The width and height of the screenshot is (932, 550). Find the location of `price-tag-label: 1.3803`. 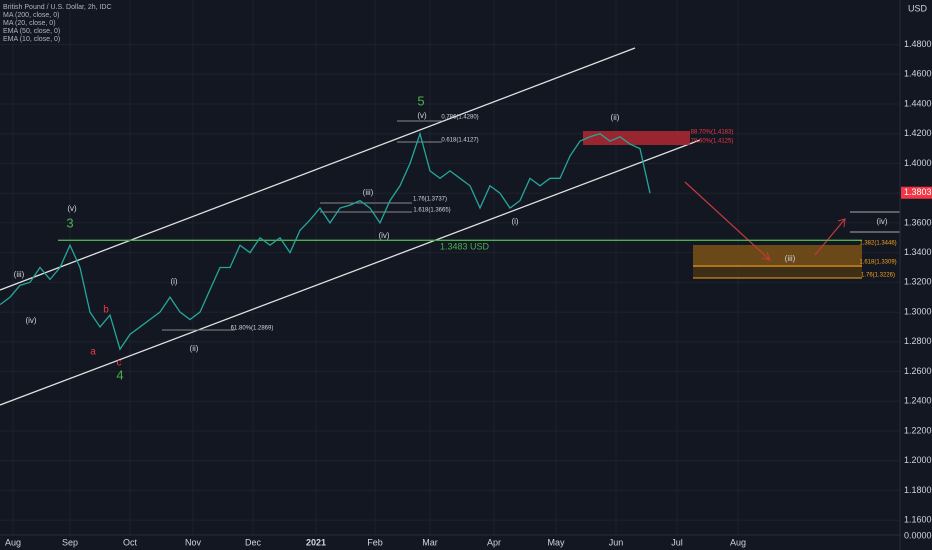

price-tag-label: 1.3803 is located at coordinates (918, 192).